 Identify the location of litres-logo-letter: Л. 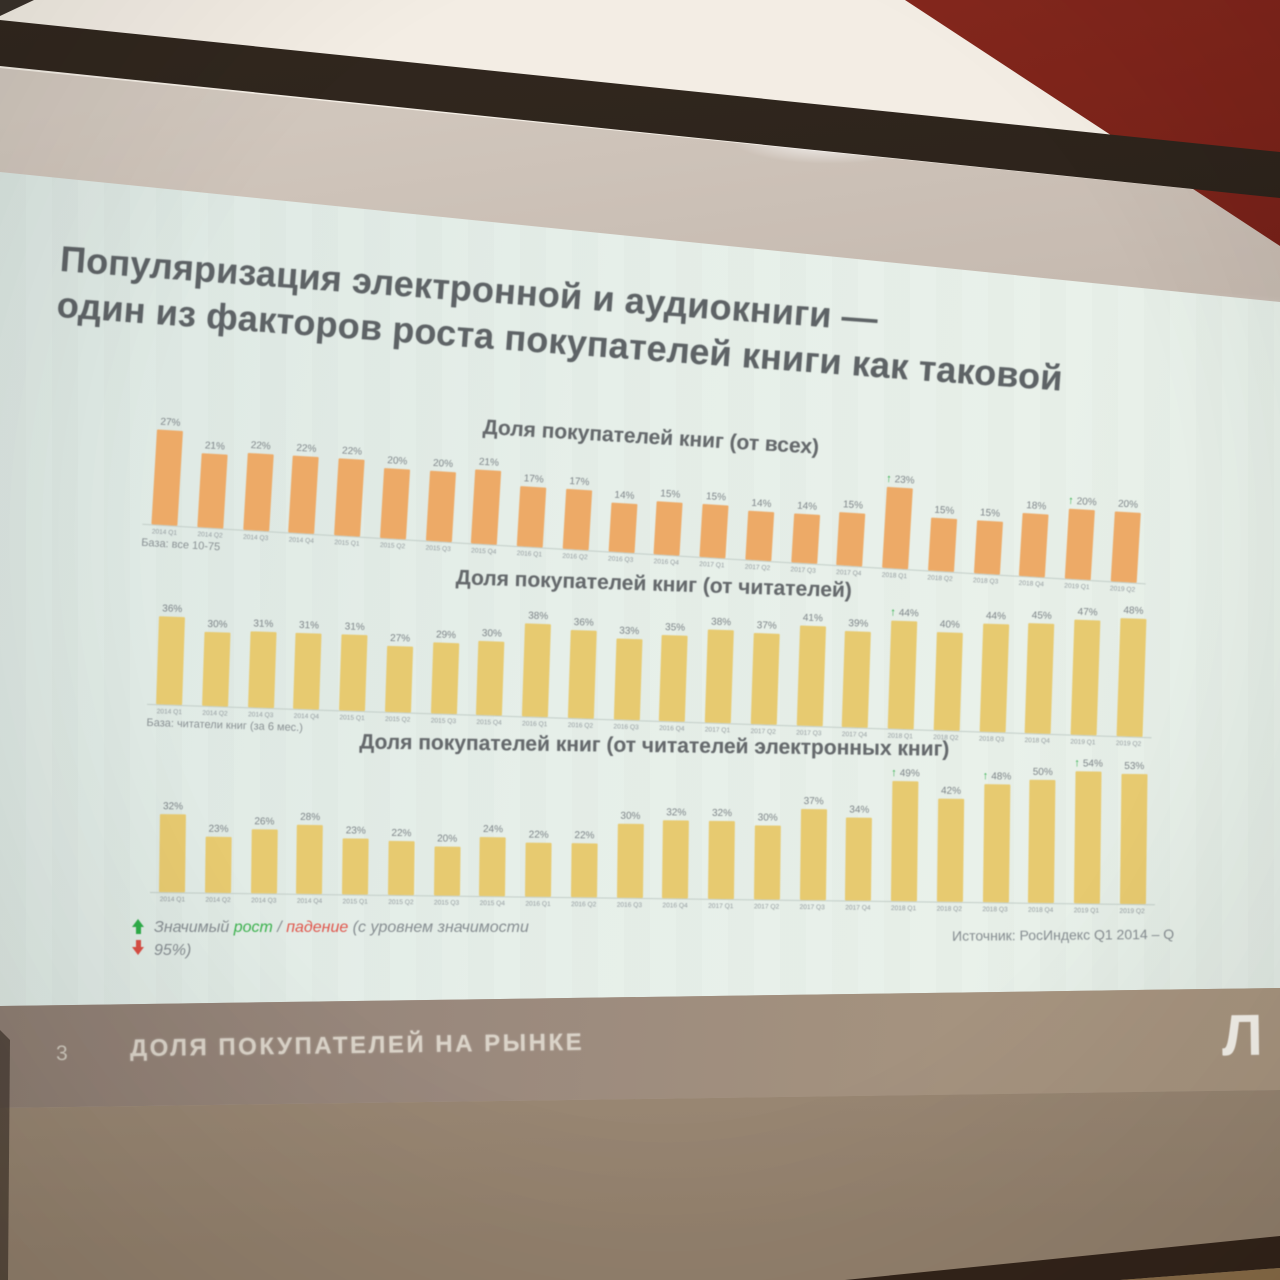
(1242, 1035).